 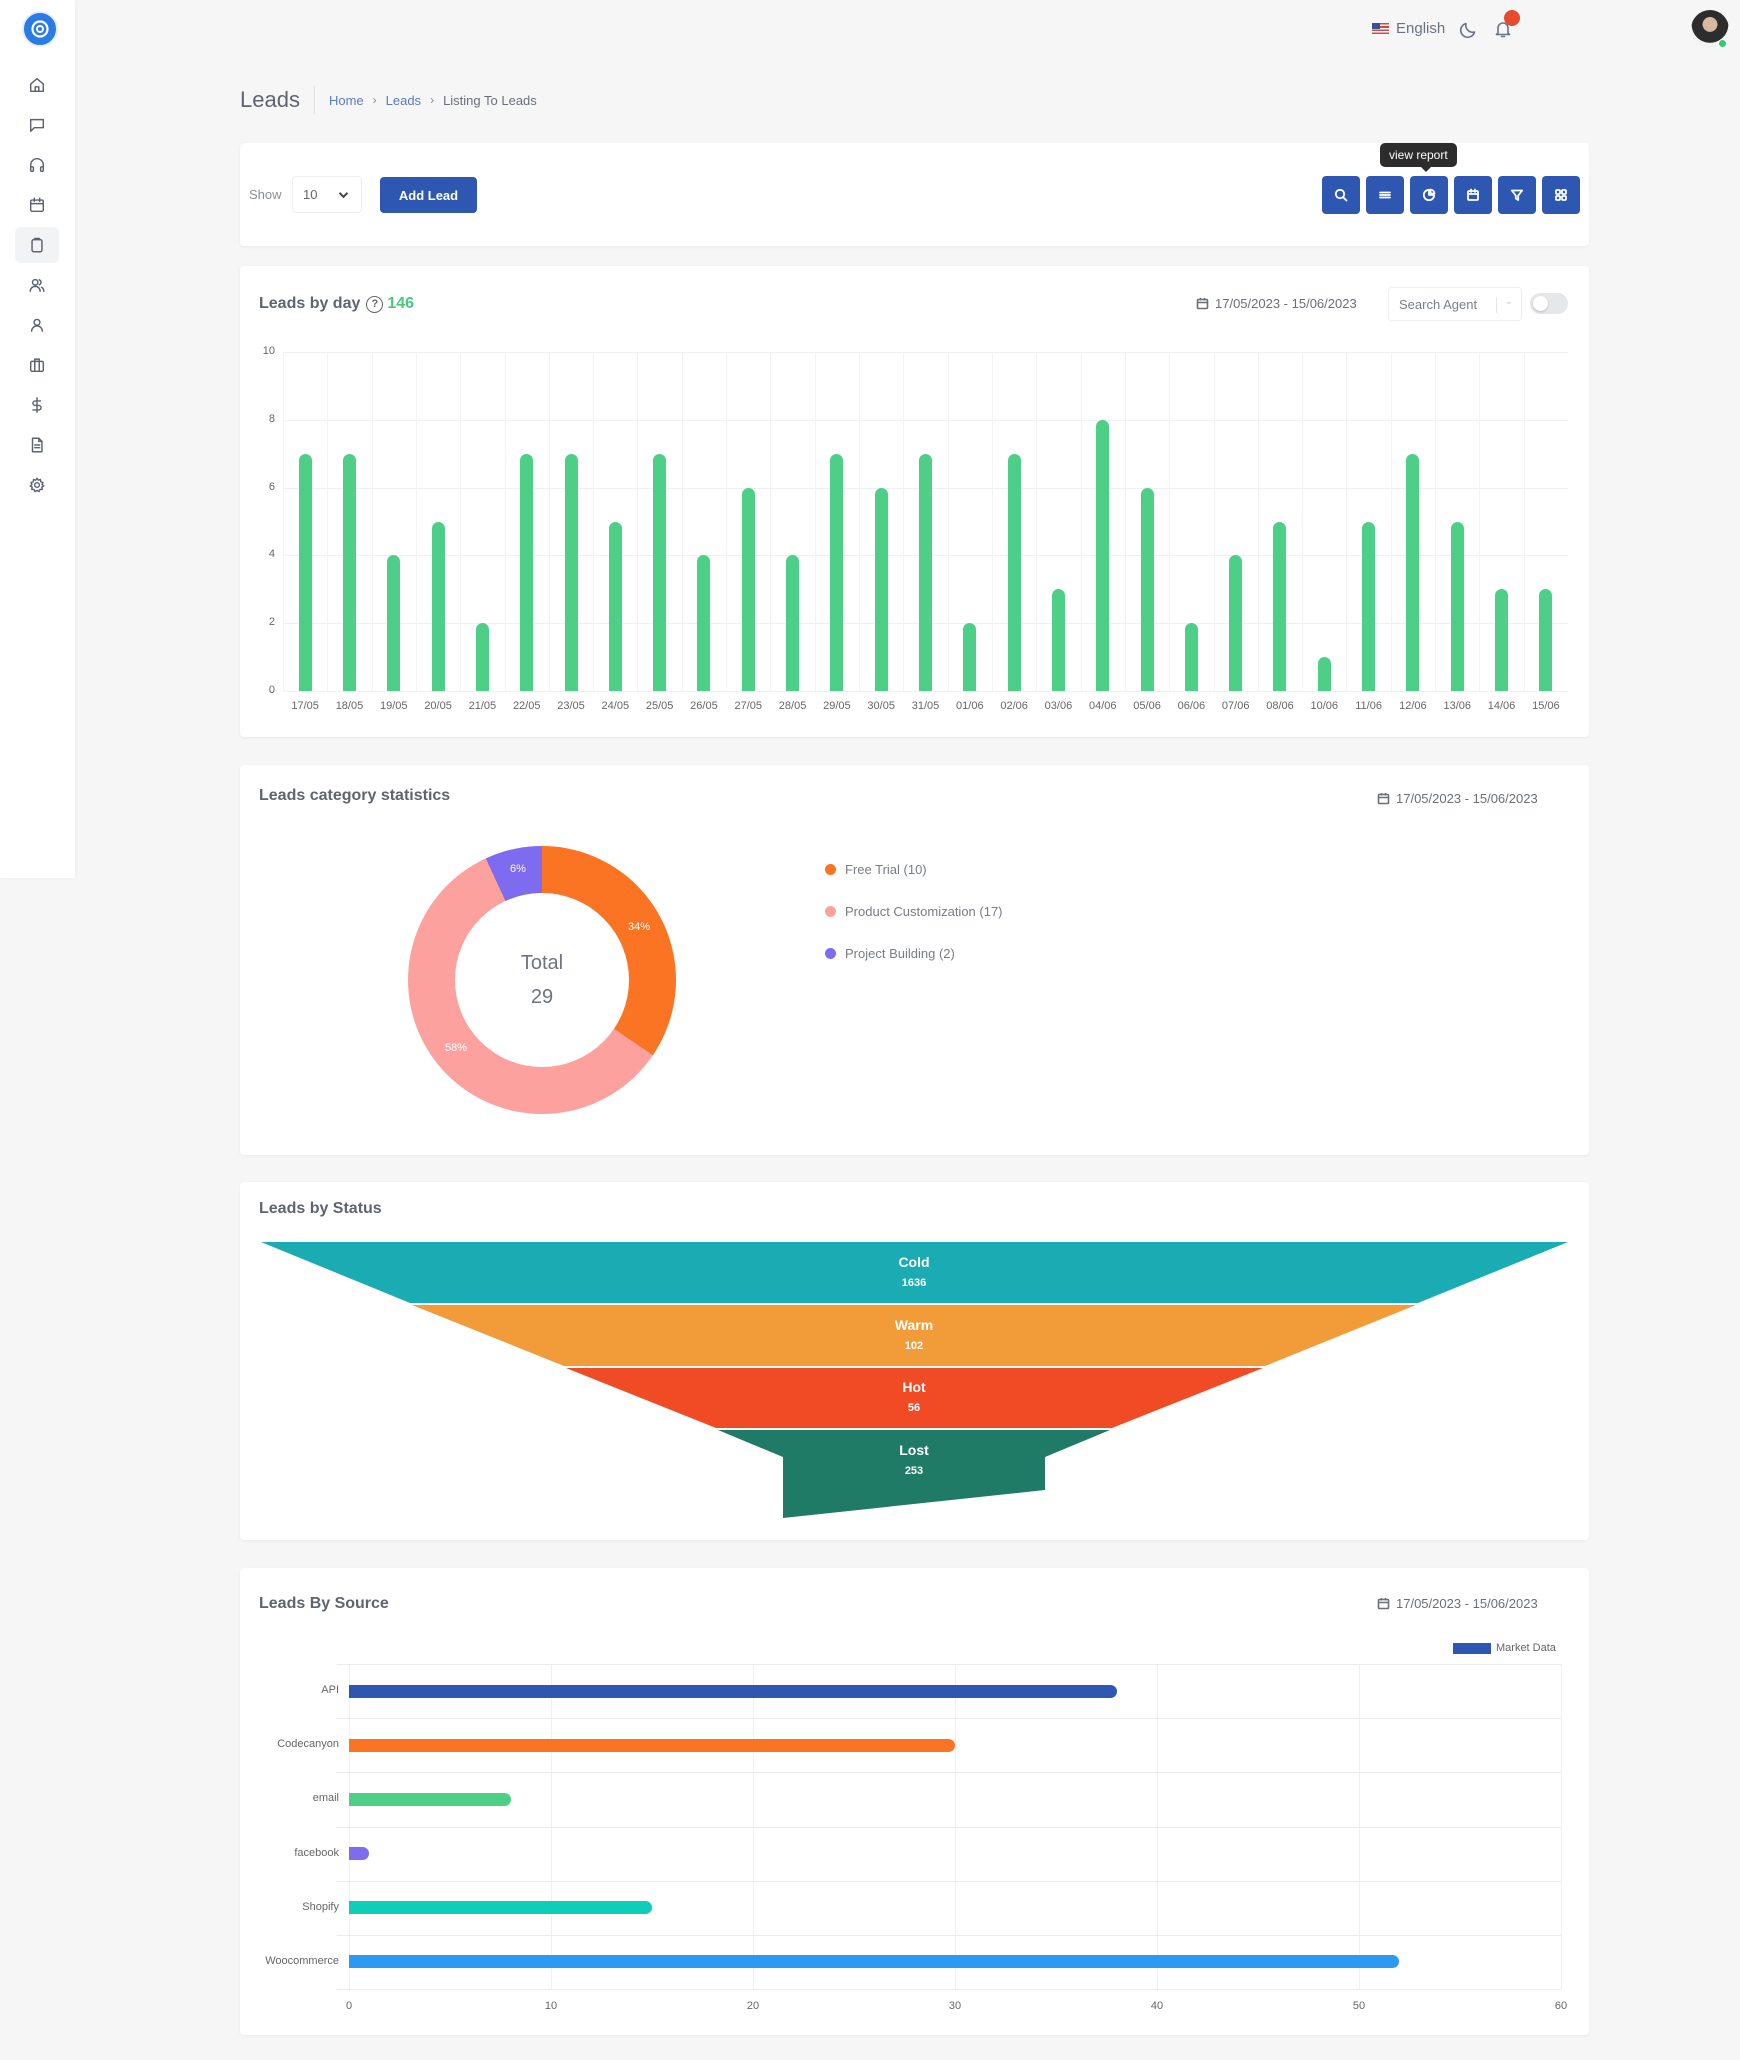 I want to click on bar-15/06, so click(x=1546, y=640).